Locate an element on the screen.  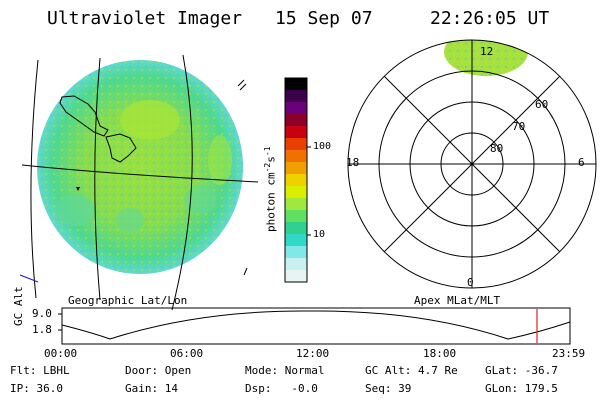
mlat-label-70: 70 is located at coordinates (519, 126).